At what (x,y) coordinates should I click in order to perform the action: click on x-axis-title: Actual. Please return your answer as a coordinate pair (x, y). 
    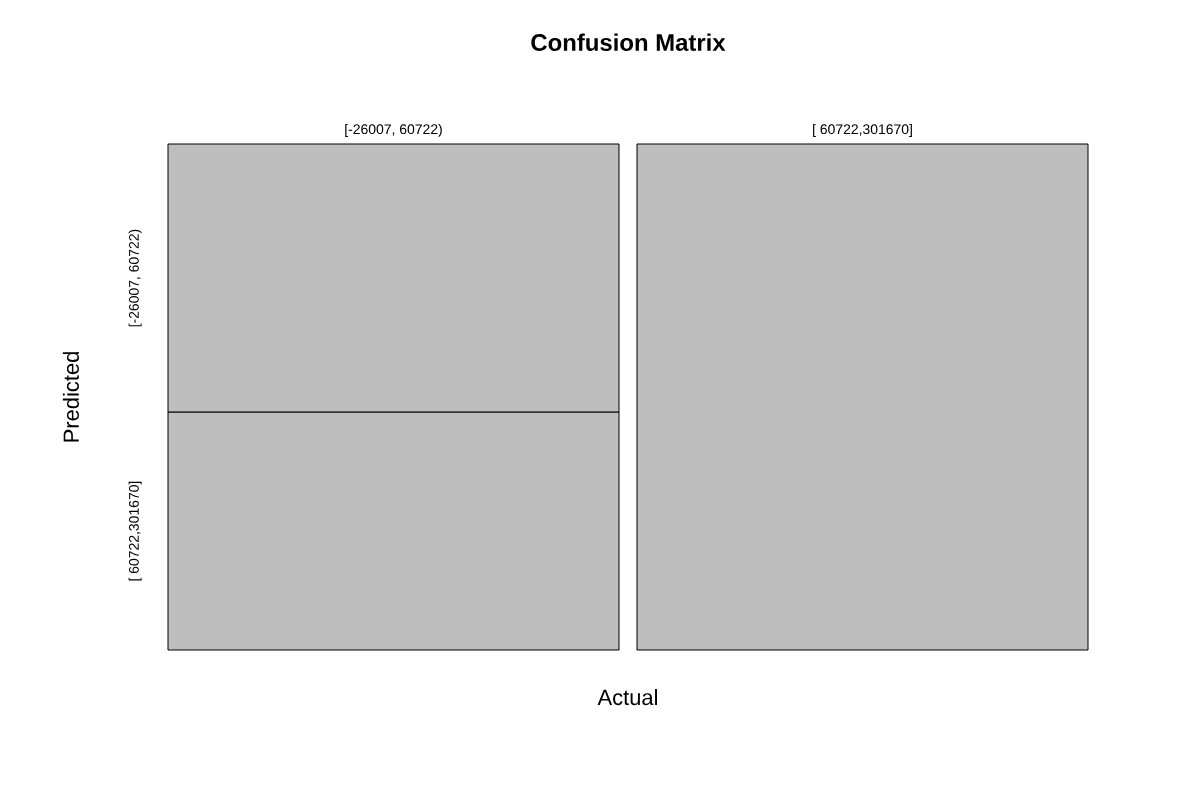
    Looking at the image, I should click on (627, 697).